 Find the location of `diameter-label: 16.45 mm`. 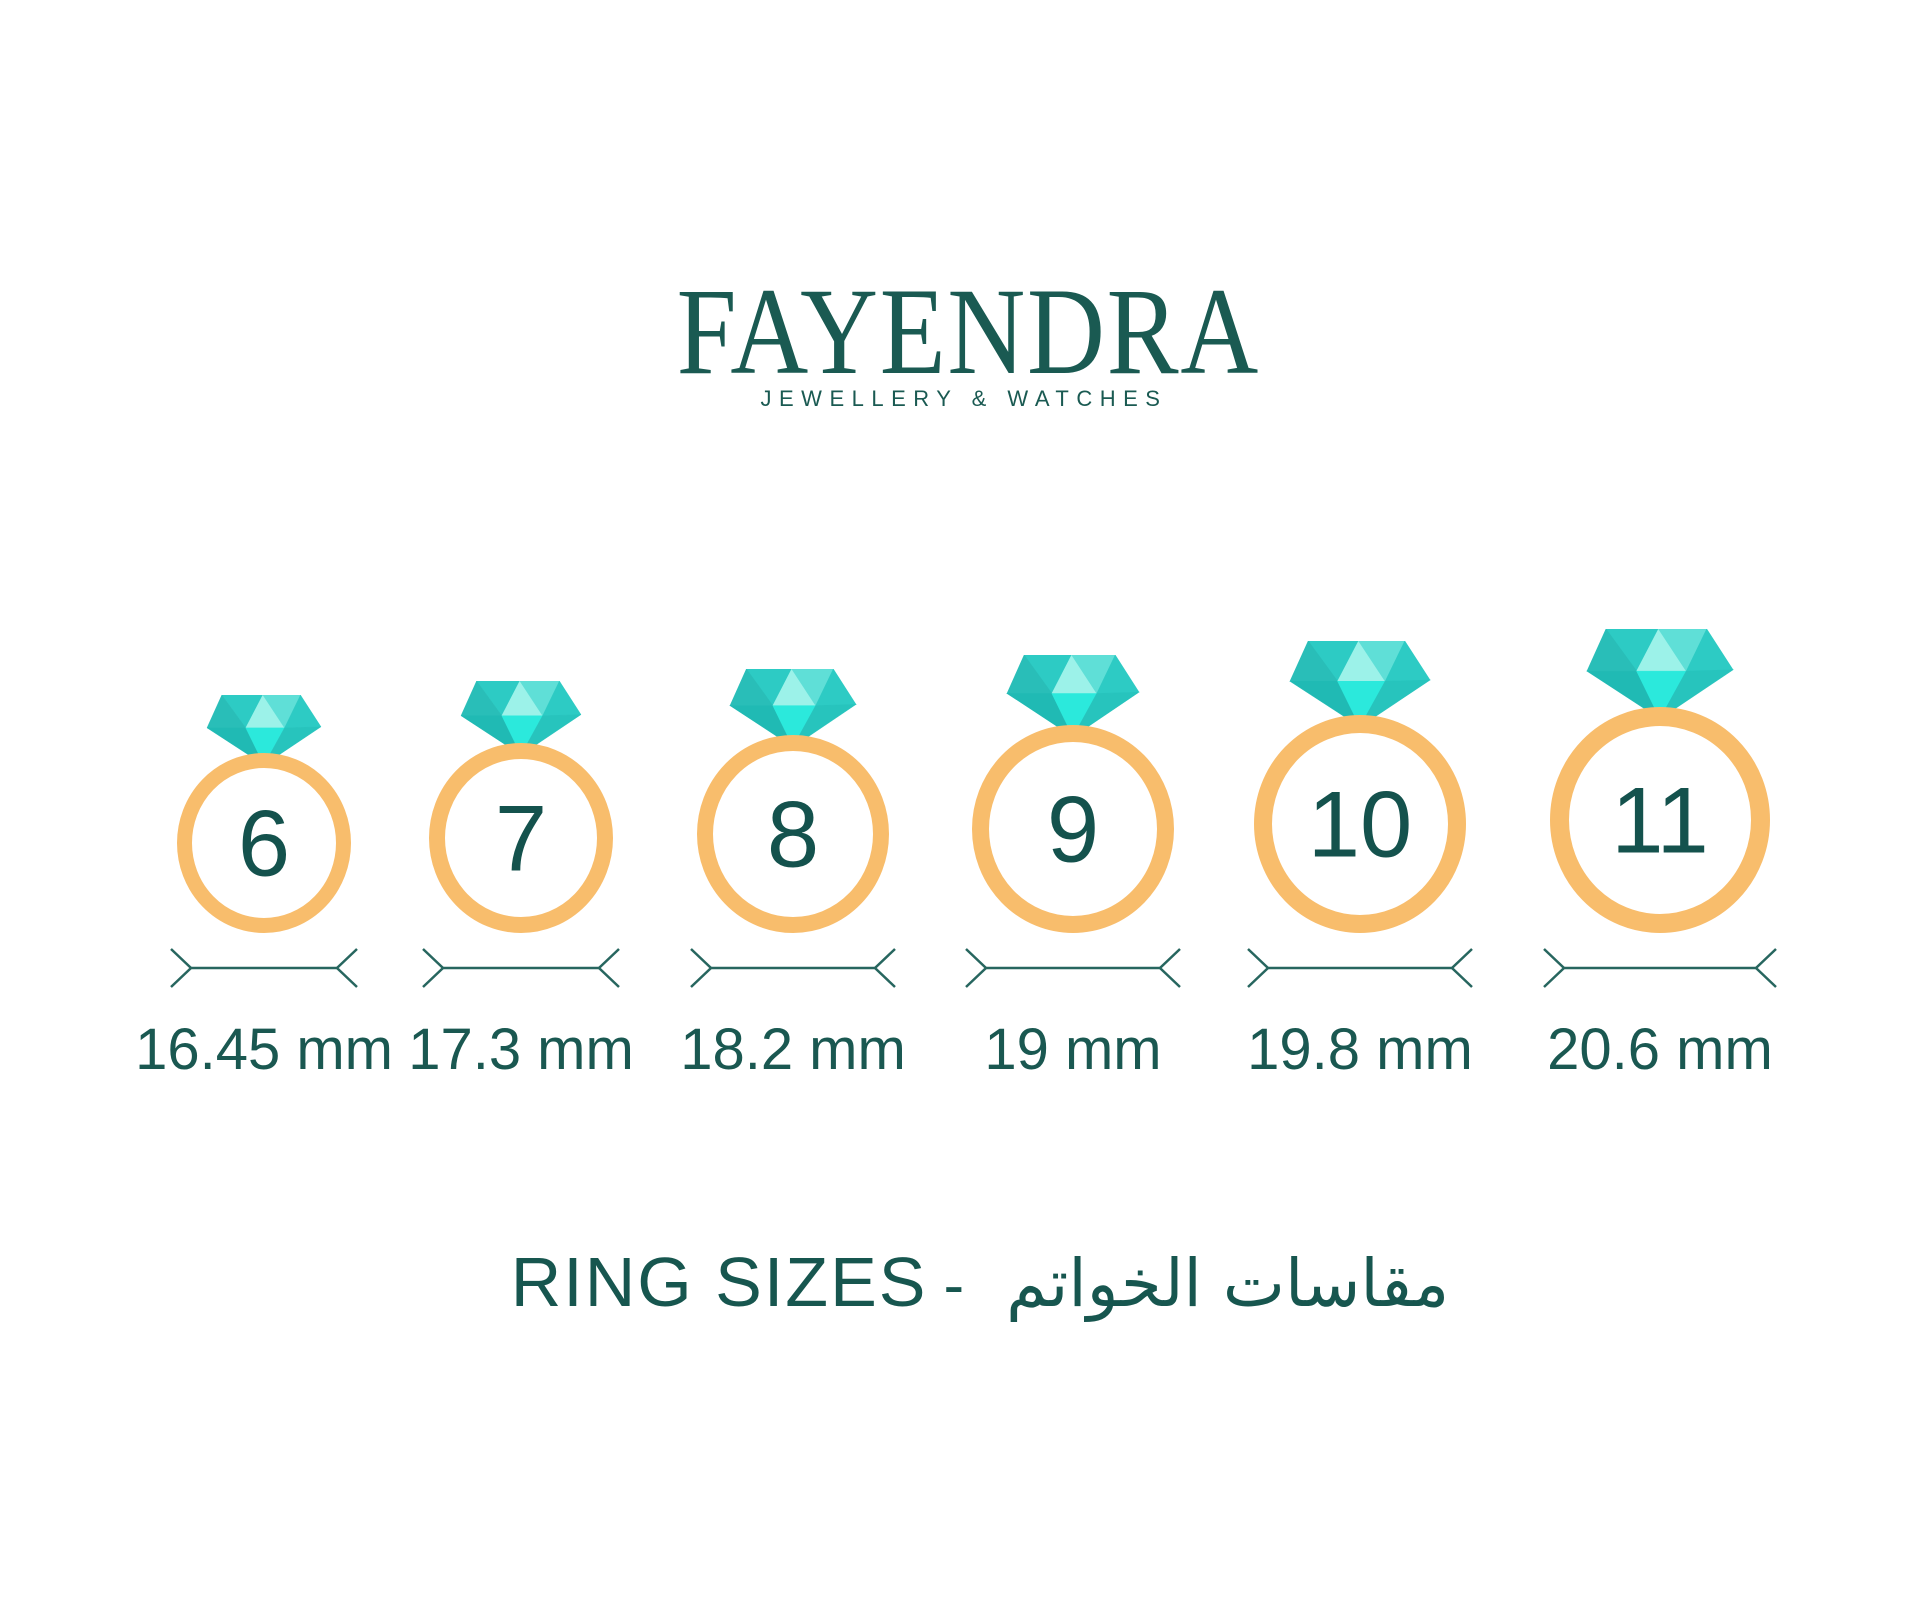

diameter-label: 16.45 mm is located at coordinates (264, 1049).